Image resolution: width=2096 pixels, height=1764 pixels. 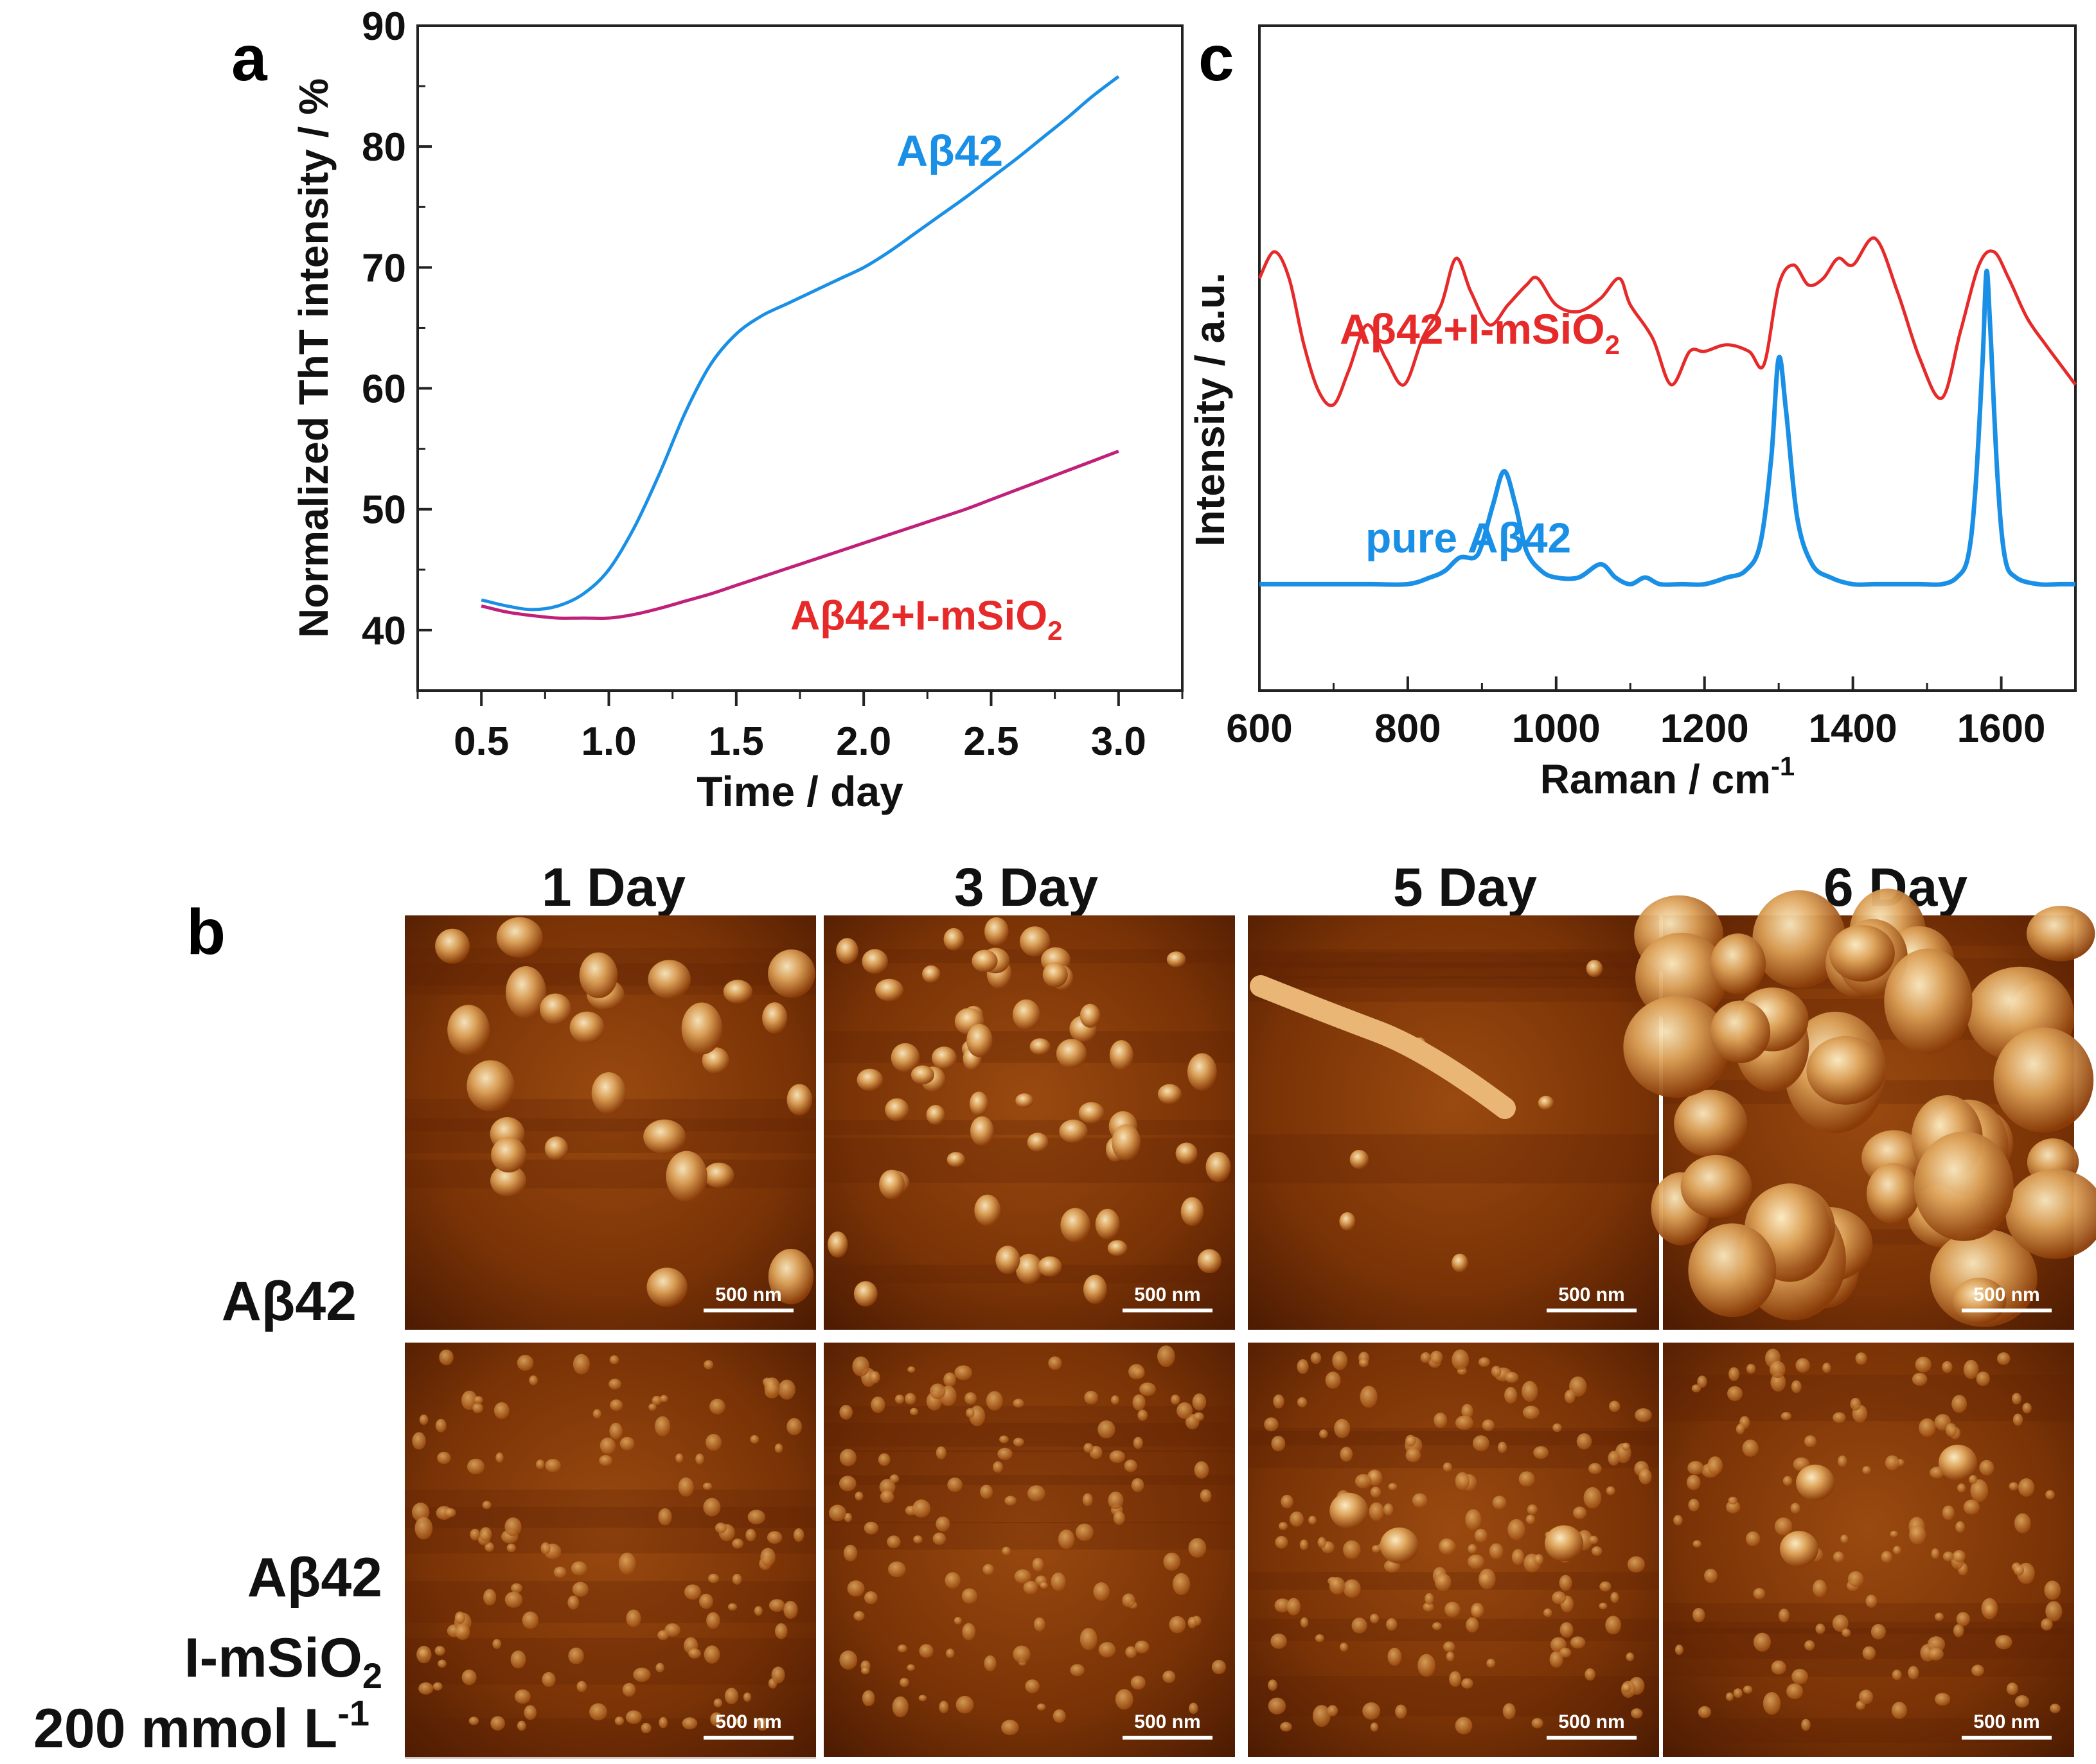 I want to click on x-axis-label-text: Raman / cm, so click(x=1655, y=779).